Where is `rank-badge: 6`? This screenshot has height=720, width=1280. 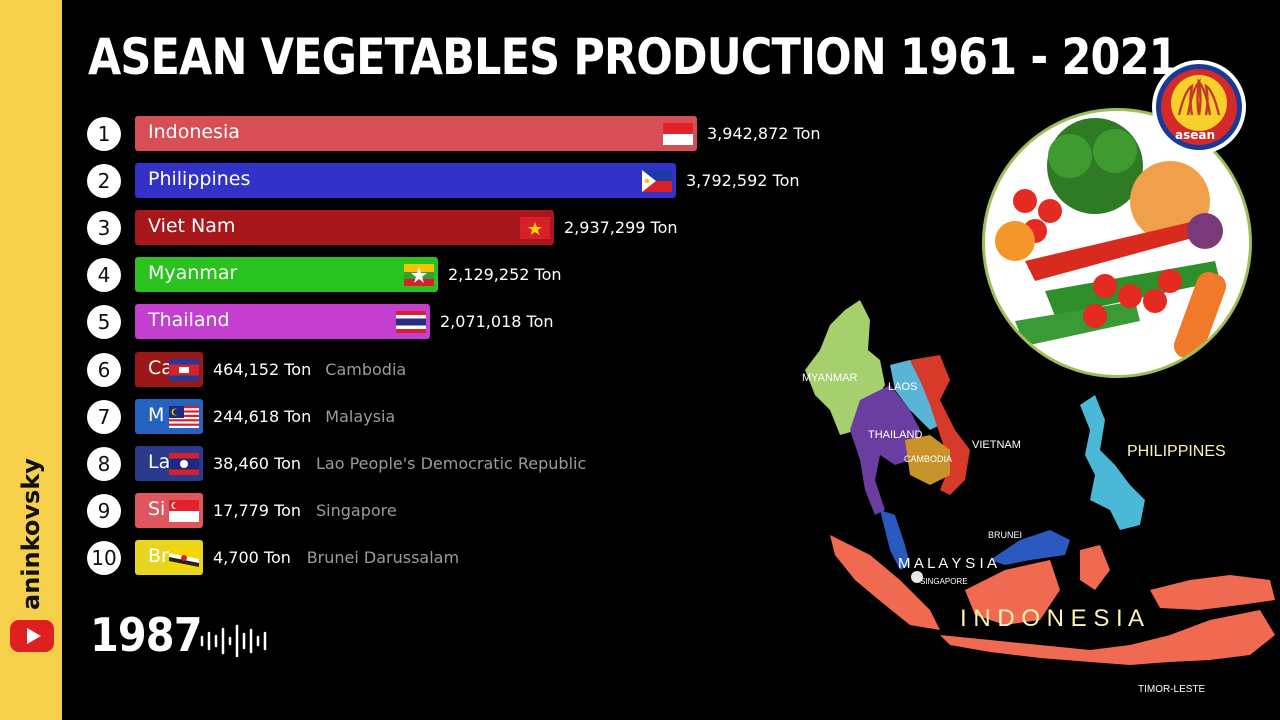 rank-badge: 6 is located at coordinates (104, 369).